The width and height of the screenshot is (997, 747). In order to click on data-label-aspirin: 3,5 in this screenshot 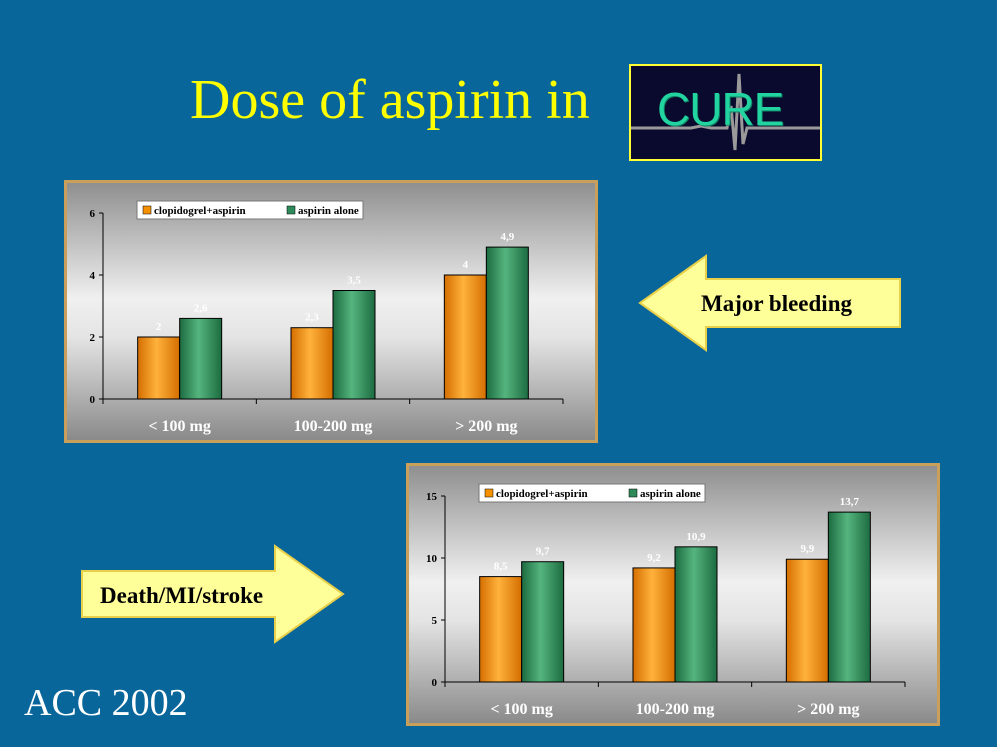, I will do `click(354, 281)`.